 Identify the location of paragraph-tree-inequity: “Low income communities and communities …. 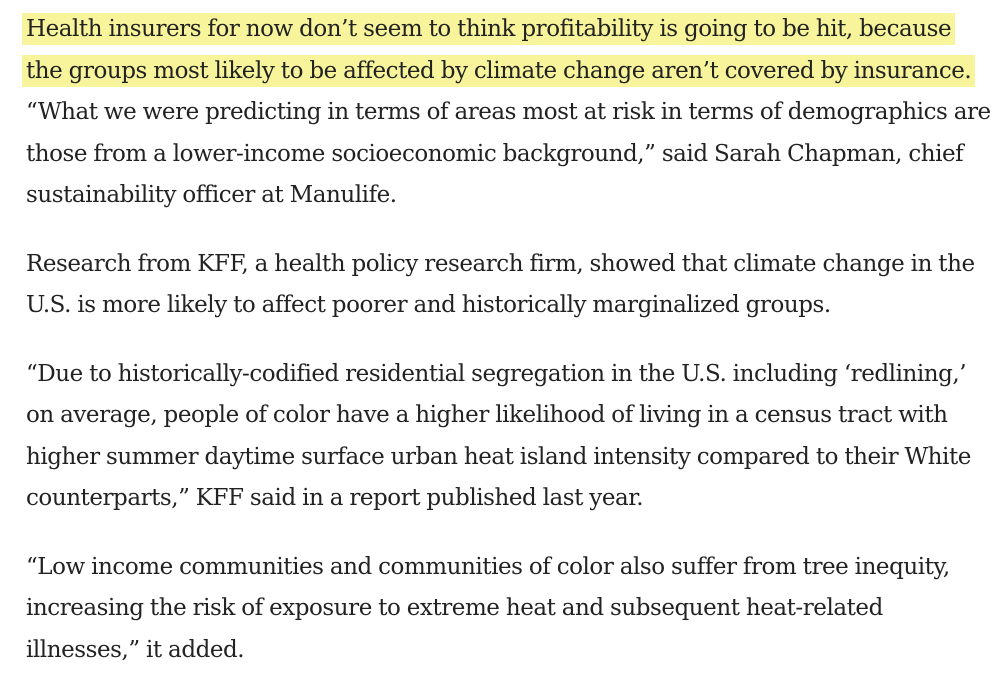
(488, 608).